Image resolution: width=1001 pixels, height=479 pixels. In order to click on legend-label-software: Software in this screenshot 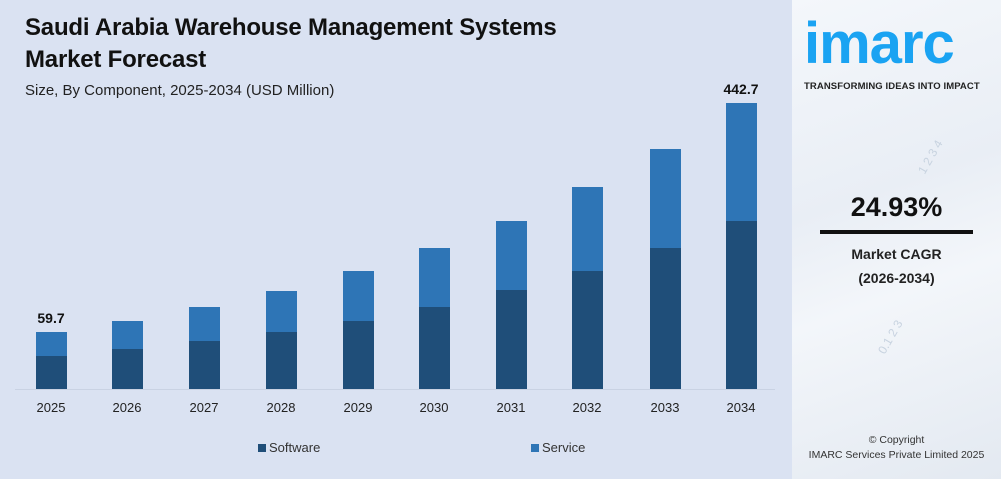, I will do `click(295, 447)`.